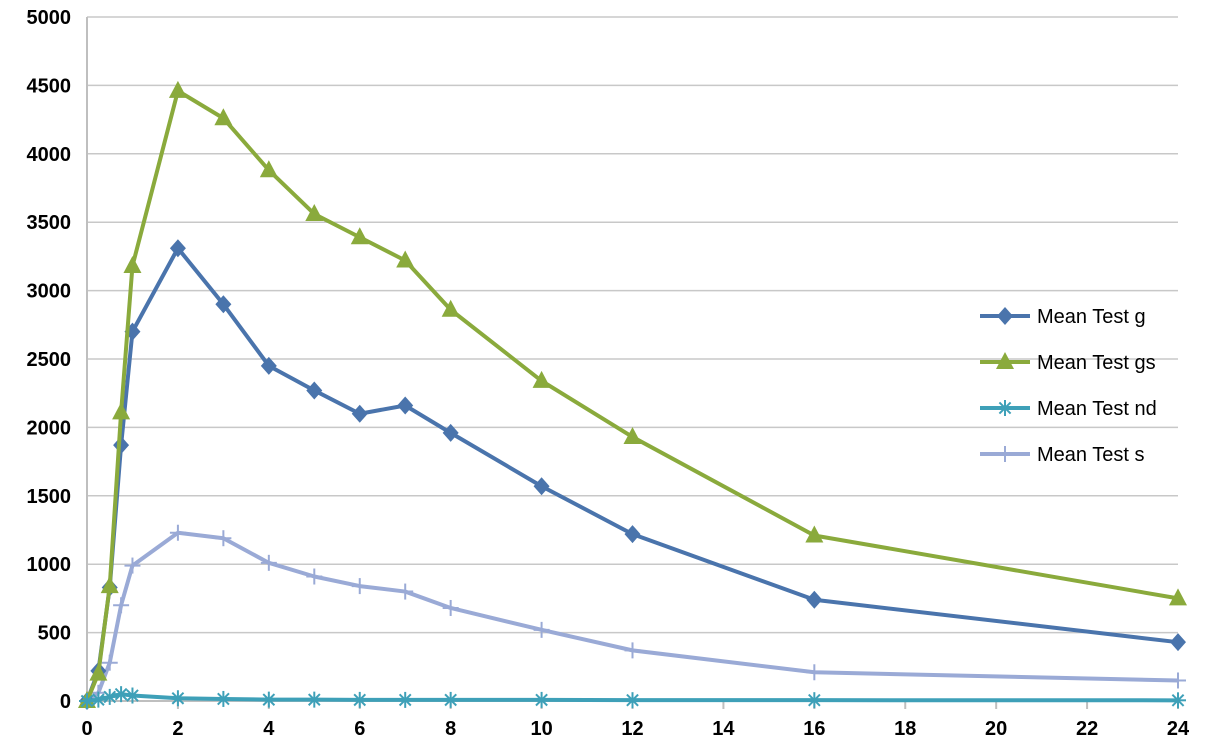  Describe the element at coordinates (177, 729) in the screenshot. I see `x-tick-label: 2` at that location.